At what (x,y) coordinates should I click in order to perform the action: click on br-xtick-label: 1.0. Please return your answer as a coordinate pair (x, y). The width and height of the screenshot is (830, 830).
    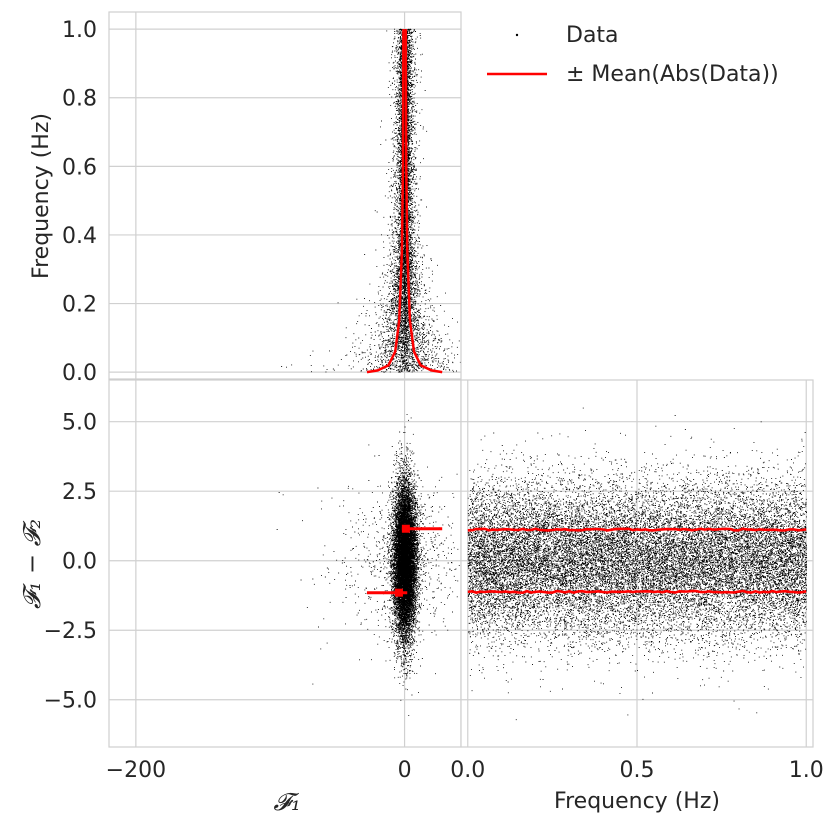
    Looking at the image, I should click on (806, 770).